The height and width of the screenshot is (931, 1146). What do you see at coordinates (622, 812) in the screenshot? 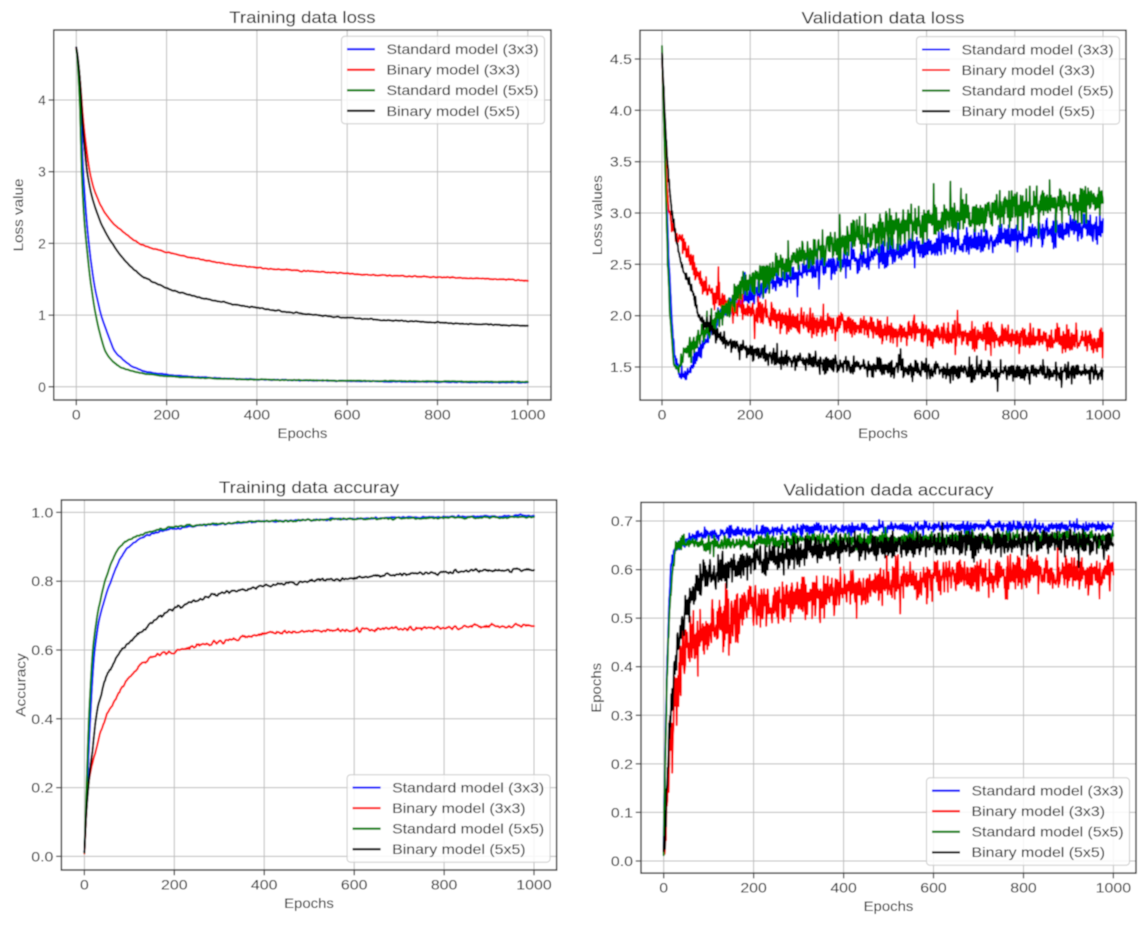
I see `svg-text: 0.1` at bounding box center [622, 812].